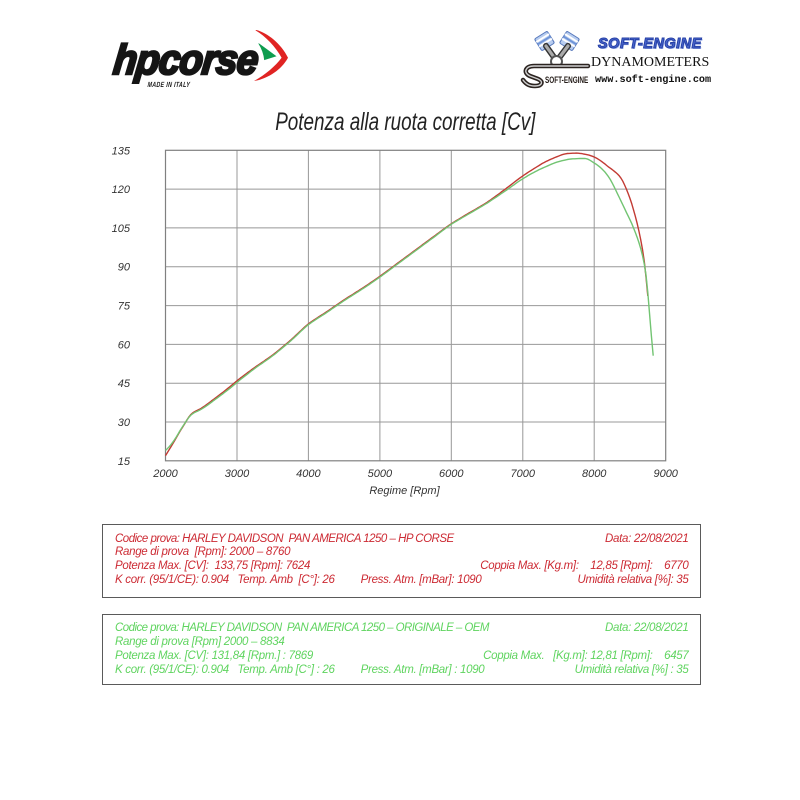  What do you see at coordinates (308, 474) in the screenshot?
I see `svg-text: 4000` at bounding box center [308, 474].